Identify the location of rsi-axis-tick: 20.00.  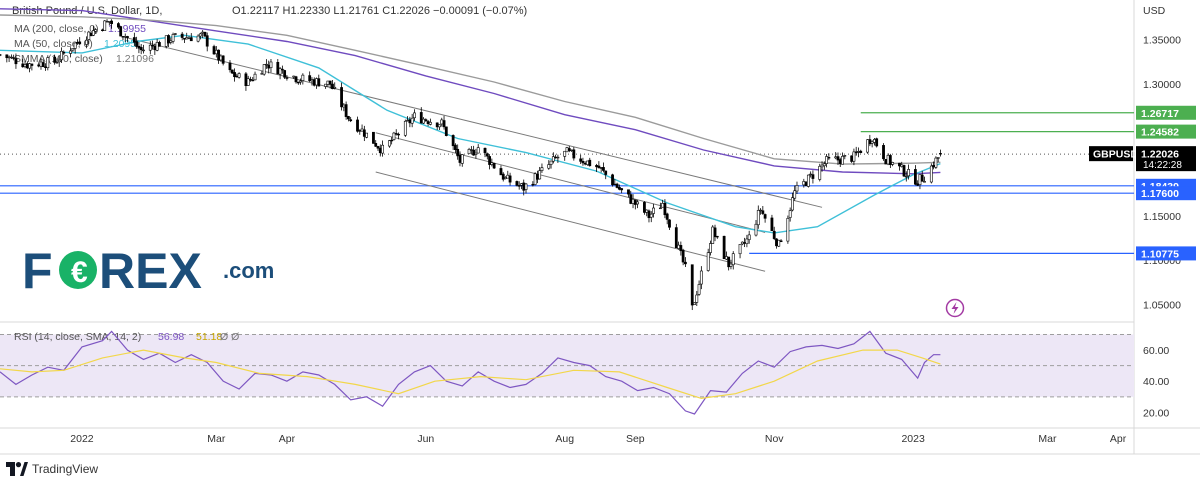
(1156, 413).